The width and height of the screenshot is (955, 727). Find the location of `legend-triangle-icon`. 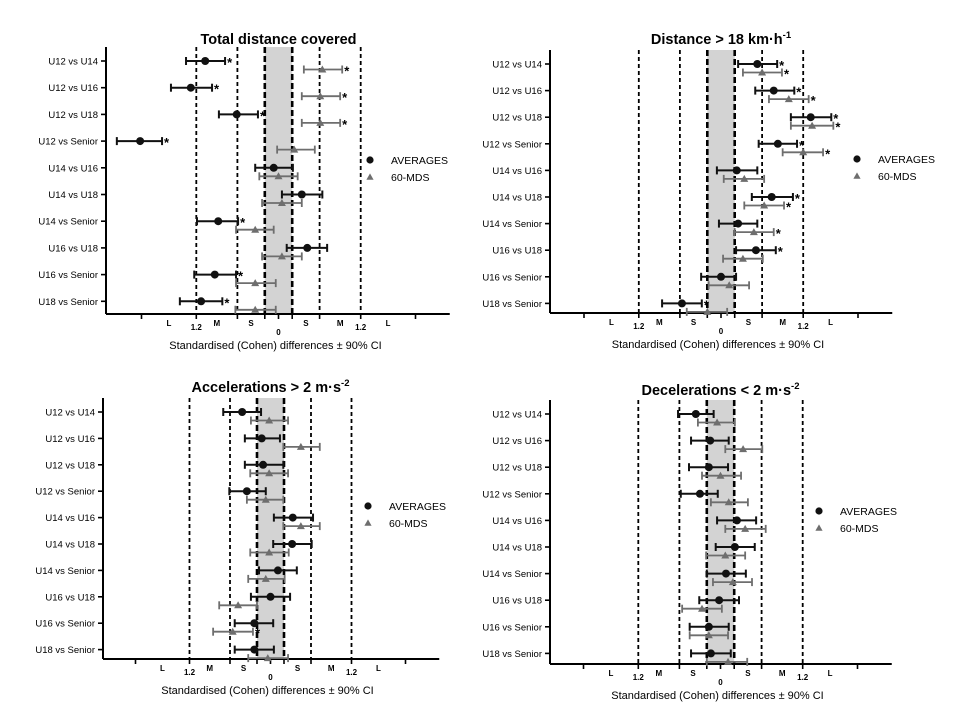

legend-triangle-icon is located at coordinates (857, 175).